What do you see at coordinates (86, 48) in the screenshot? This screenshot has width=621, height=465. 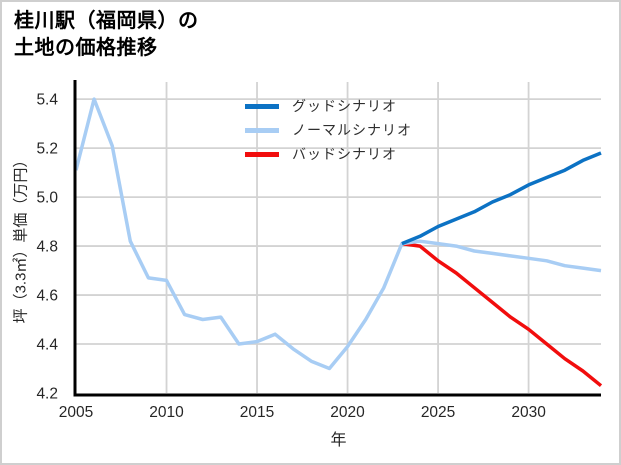 I see `chart-title-line2: 土地の価格推移` at bounding box center [86, 48].